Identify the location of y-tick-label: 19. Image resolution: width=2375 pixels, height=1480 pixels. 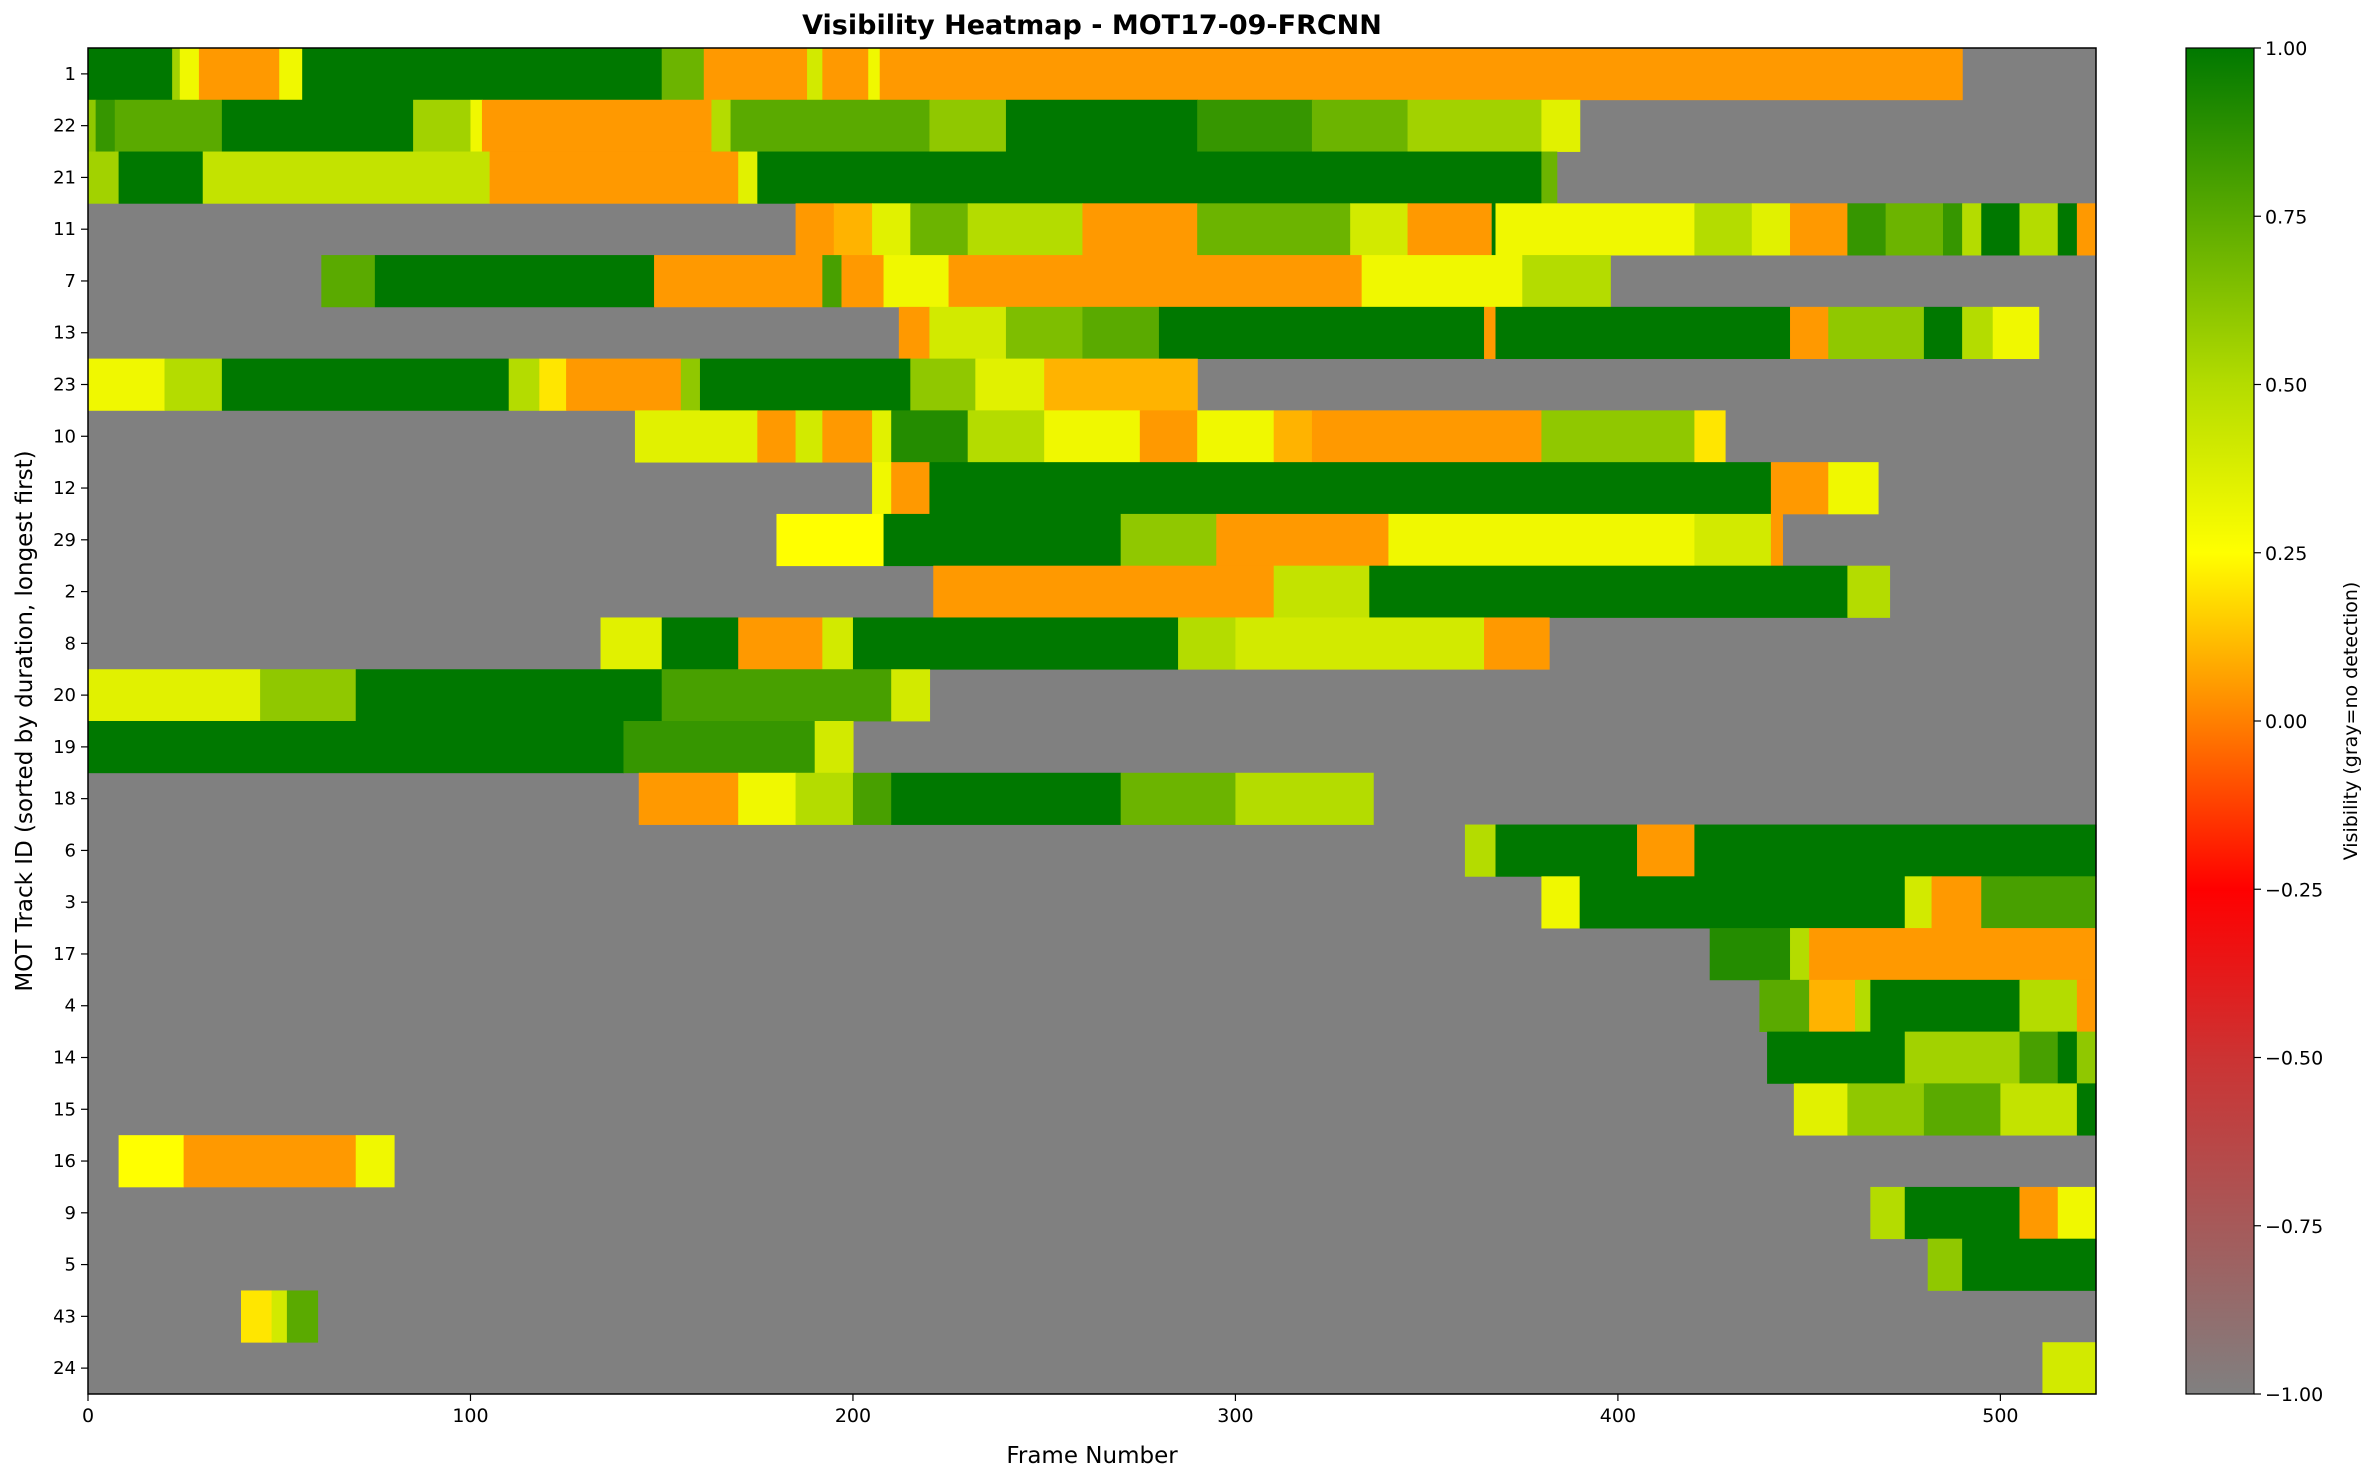
(64, 747).